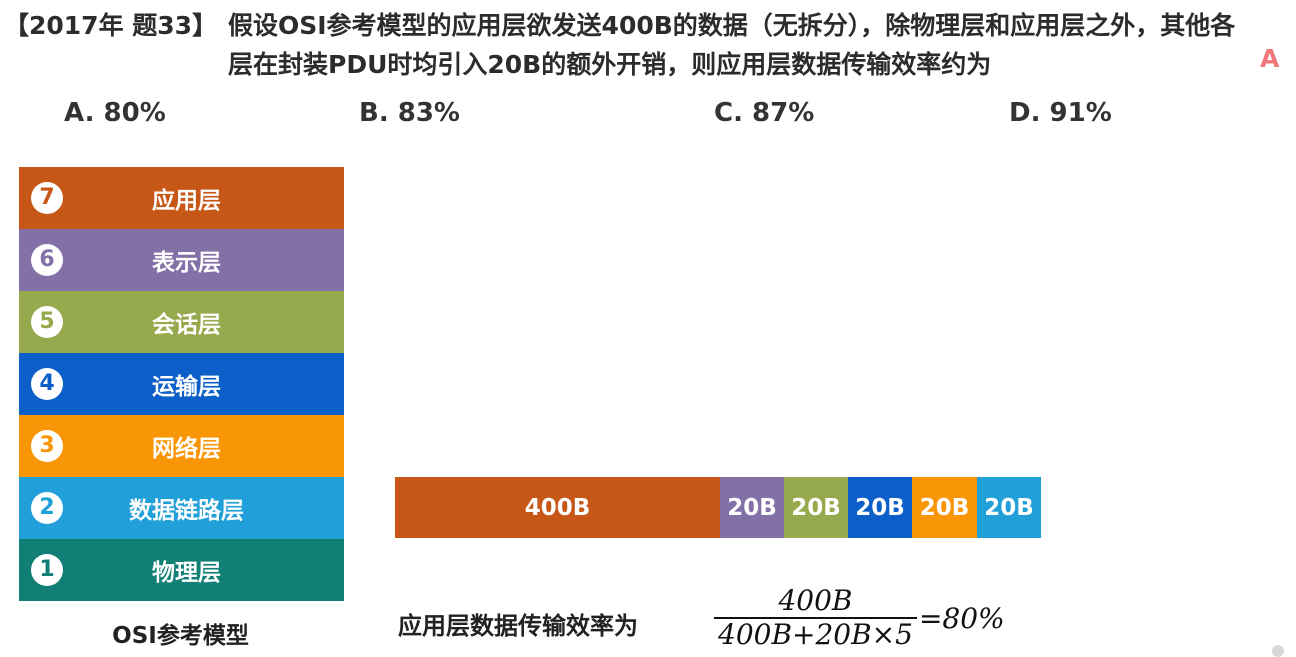 This screenshot has height=657, width=1296. Describe the element at coordinates (47, 322) in the screenshot. I see `layer-number: 5` at that location.